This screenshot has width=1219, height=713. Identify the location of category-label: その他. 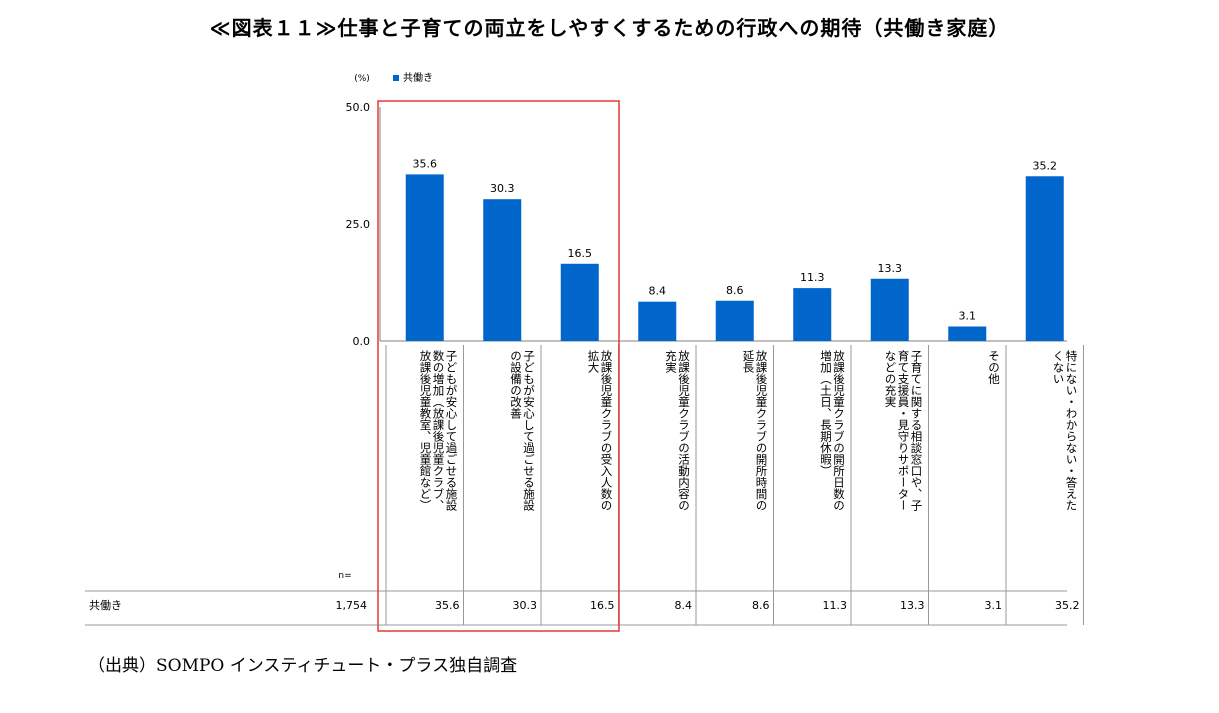
(994, 367).